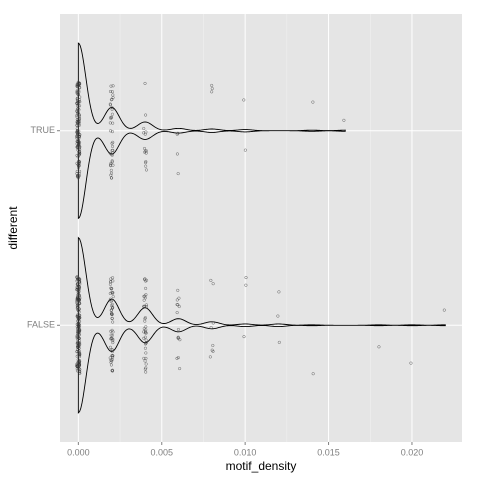 This screenshot has width=480, height=480. What do you see at coordinates (328, 452) in the screenshot?
I see `x-tick-label: 0.015` at bounding box center [328, 452].